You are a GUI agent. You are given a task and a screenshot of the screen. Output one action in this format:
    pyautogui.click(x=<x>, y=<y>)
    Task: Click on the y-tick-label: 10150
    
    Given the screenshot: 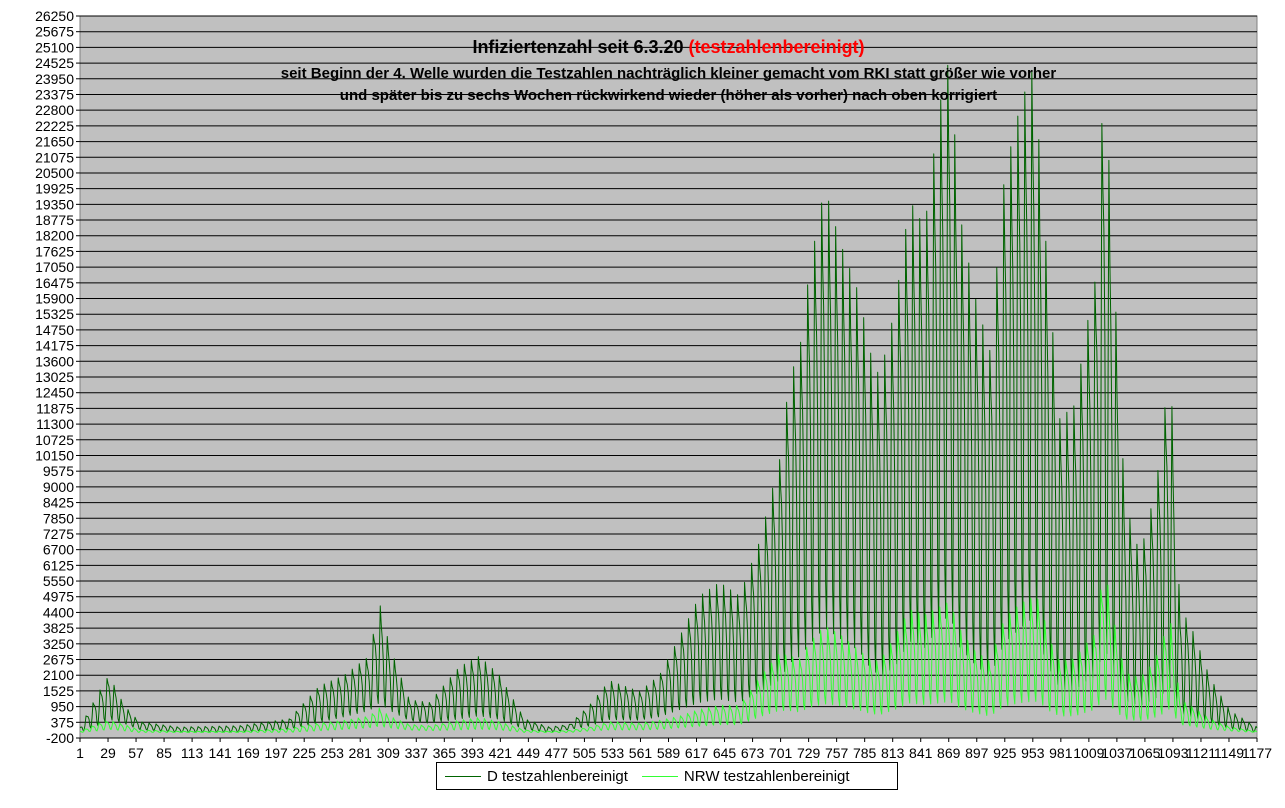 What is the action you would take?
    pyautogui.click(x=54, y=455)
    